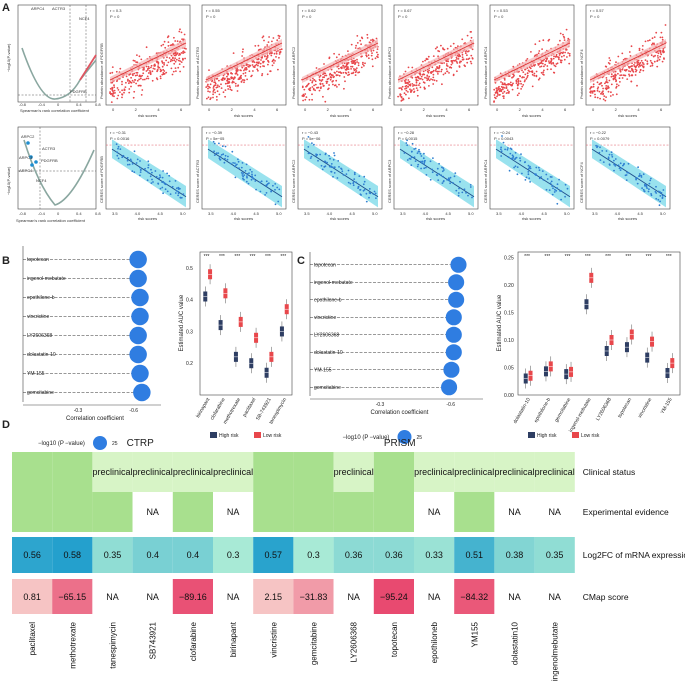 The width and height of the screenshot is (685, 687). I want to click on box-category: dolastatin-10, so click(522, 411).